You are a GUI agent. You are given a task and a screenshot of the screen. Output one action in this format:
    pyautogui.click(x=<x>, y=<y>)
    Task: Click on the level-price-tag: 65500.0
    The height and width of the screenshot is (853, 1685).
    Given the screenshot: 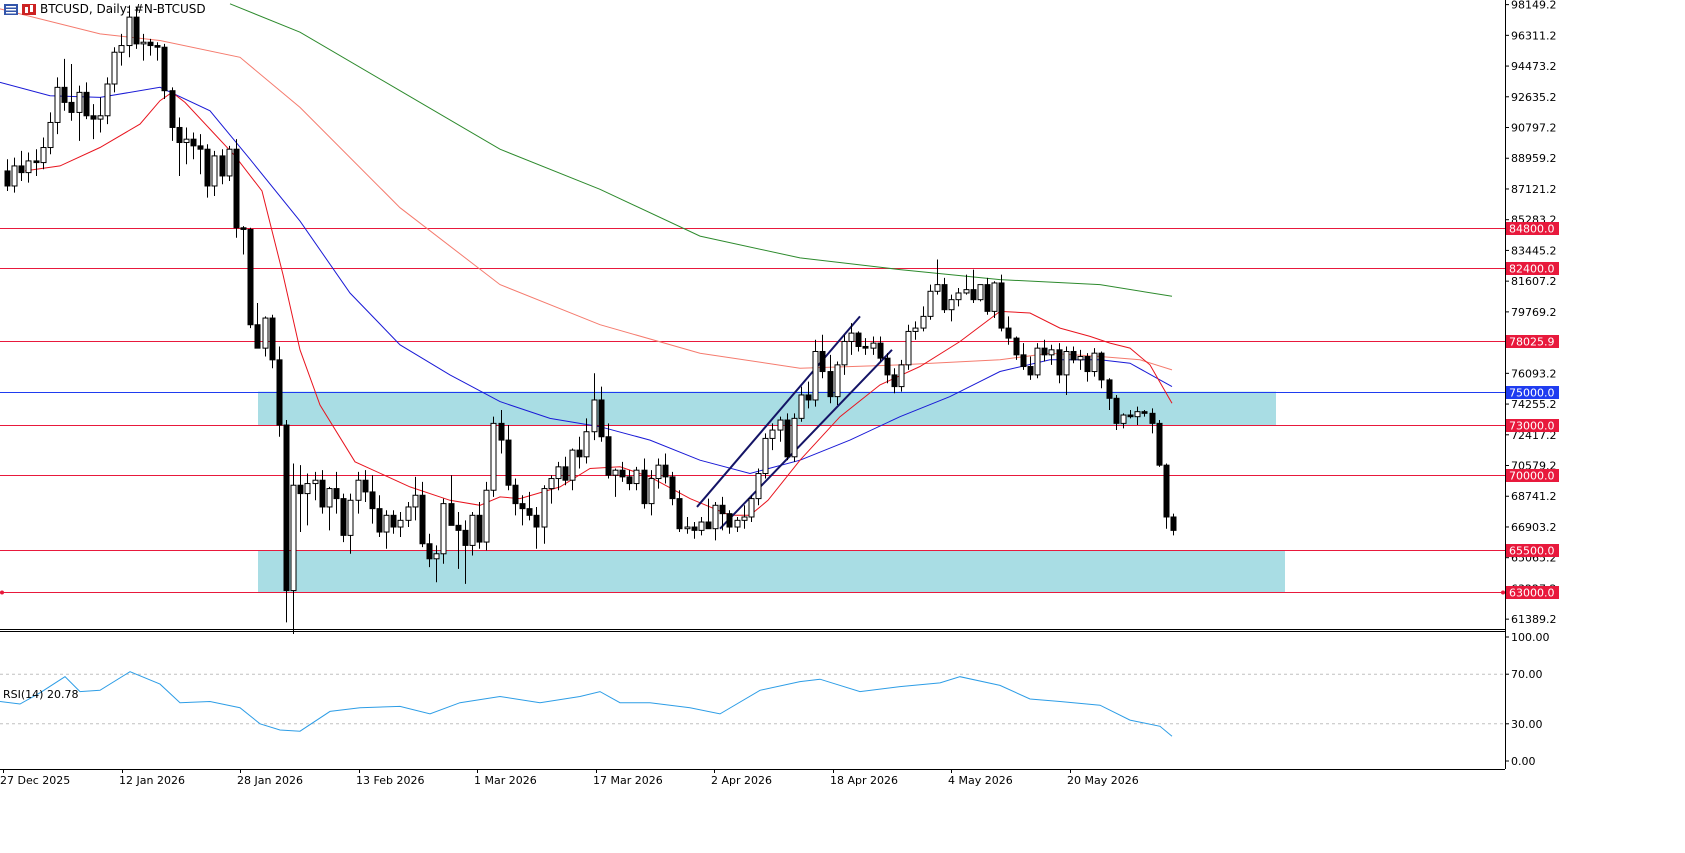 What is the action you would take?
    pyautogui.click(x=1532, y=551)
    